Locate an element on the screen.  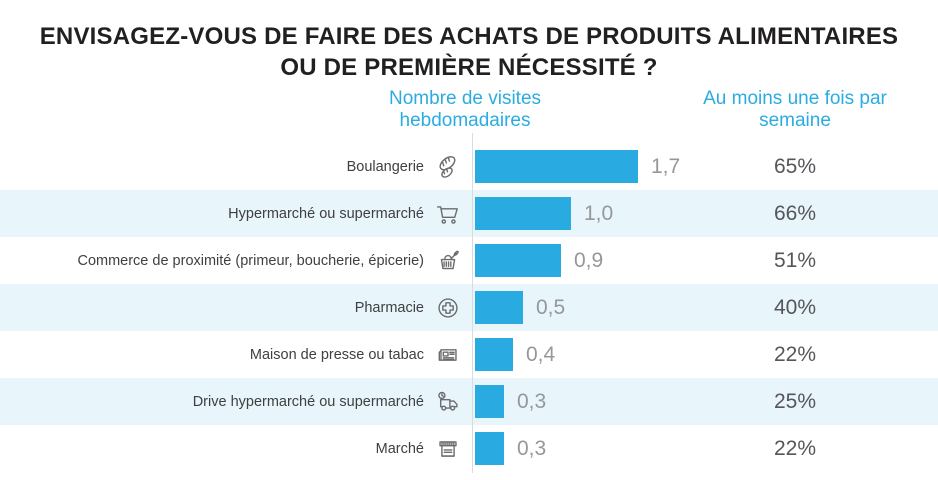
table-row: Maison de presse ou tabac 0,4 22% is located at coordinates (469, 354).